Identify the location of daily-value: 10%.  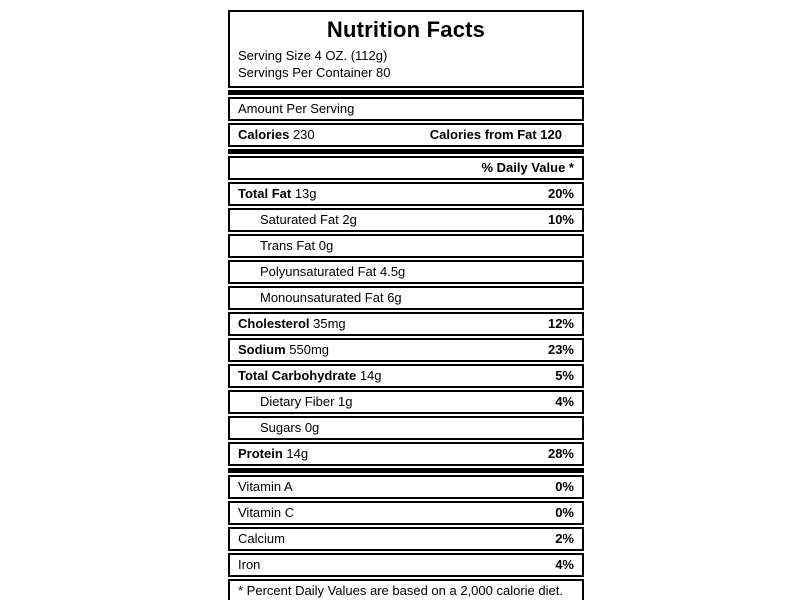
(560, 219).